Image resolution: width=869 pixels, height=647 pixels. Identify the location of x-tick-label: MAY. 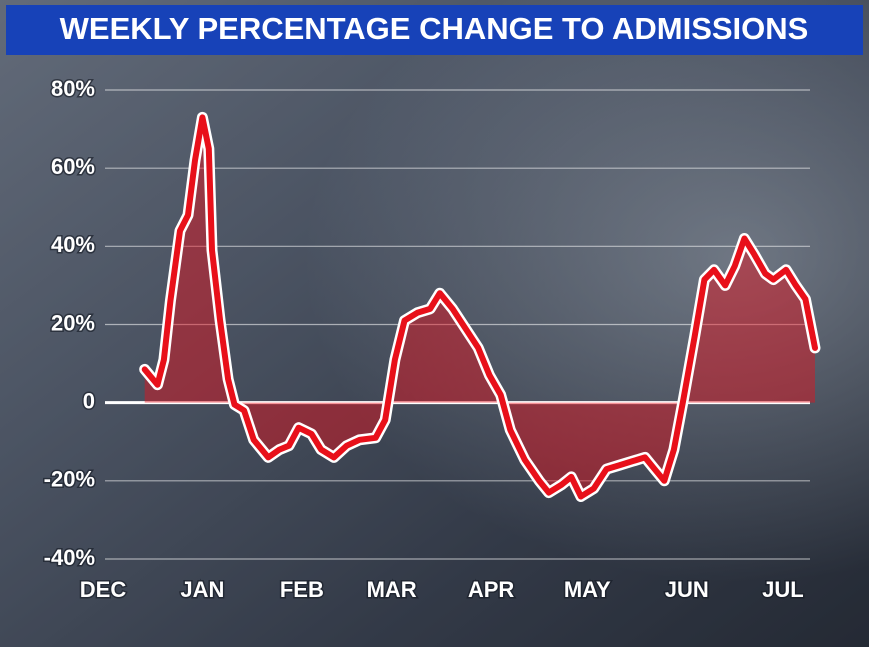
(587, 589).